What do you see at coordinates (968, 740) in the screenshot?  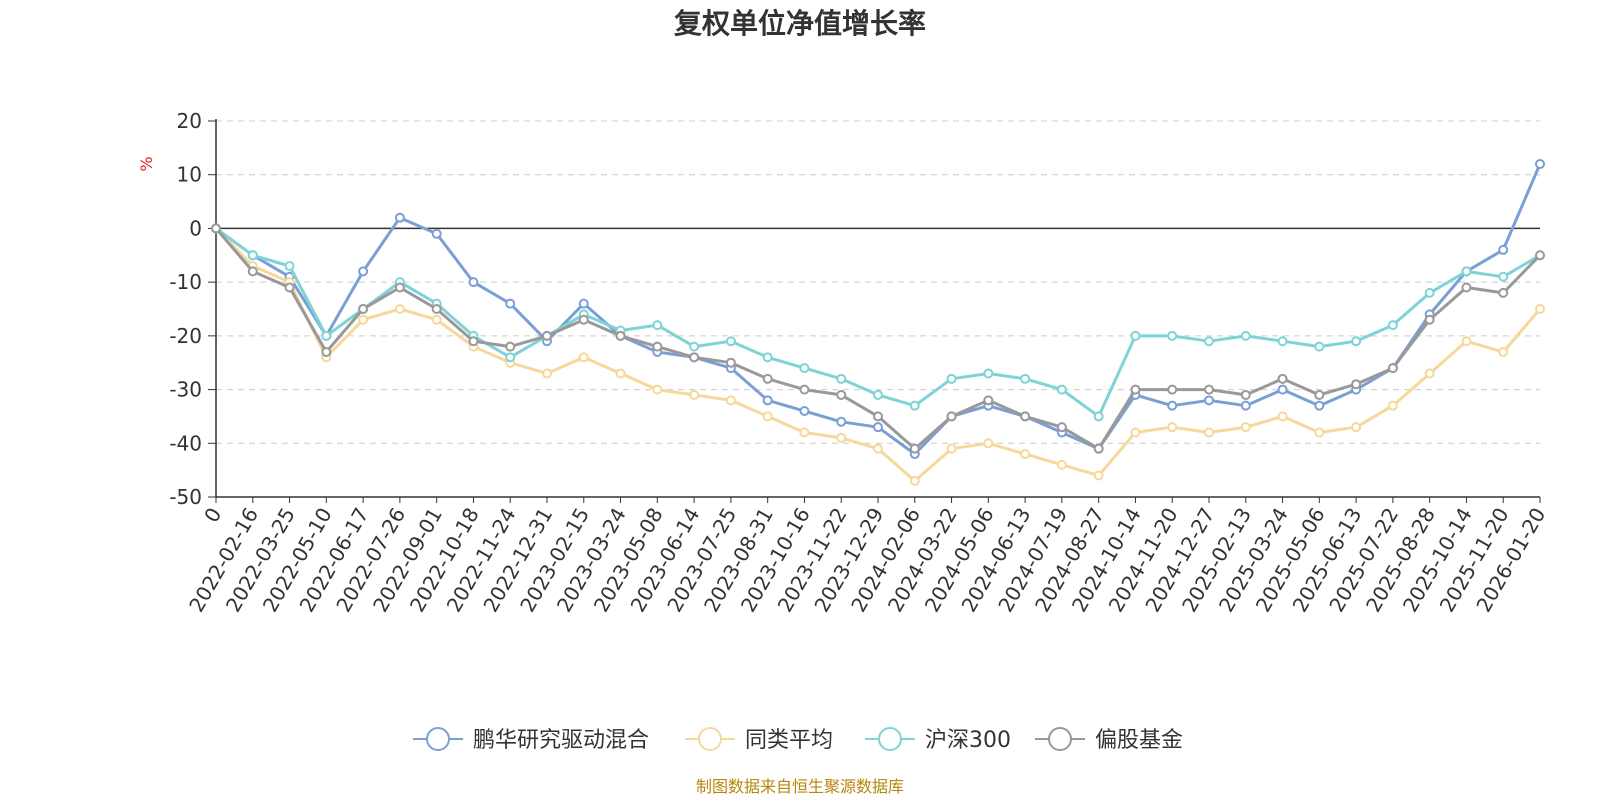 I see `legend-label: 沪深300` at bounding box center [968, 740].